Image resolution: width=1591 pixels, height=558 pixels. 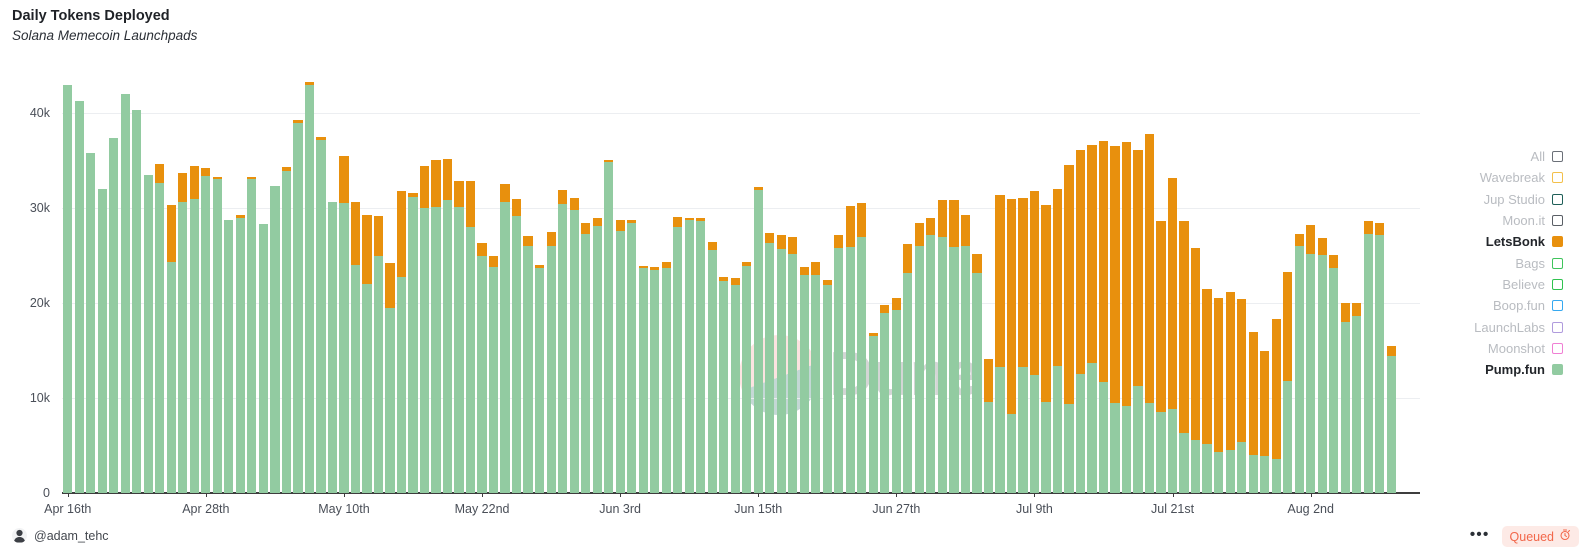 I want to click on legend-item-boop-fun: Boop.fun, so click(x=1528, y=305).